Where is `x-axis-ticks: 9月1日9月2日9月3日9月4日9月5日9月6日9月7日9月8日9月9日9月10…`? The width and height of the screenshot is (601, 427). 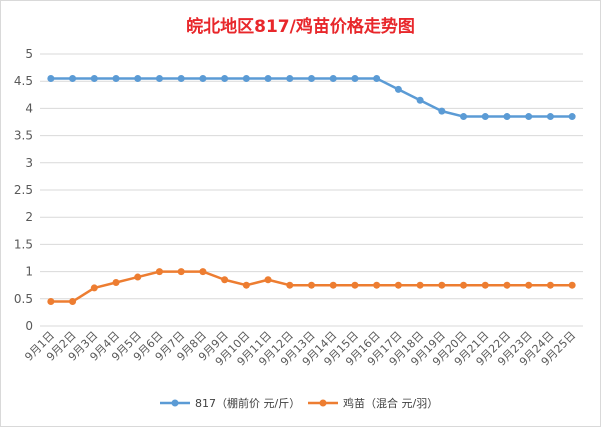 x-axis-ticks: 9月1日9月2日9月3日9月4日9月5日9月6日9月7日9月8日9月9日9月10… is located at coordinates (300, 349).